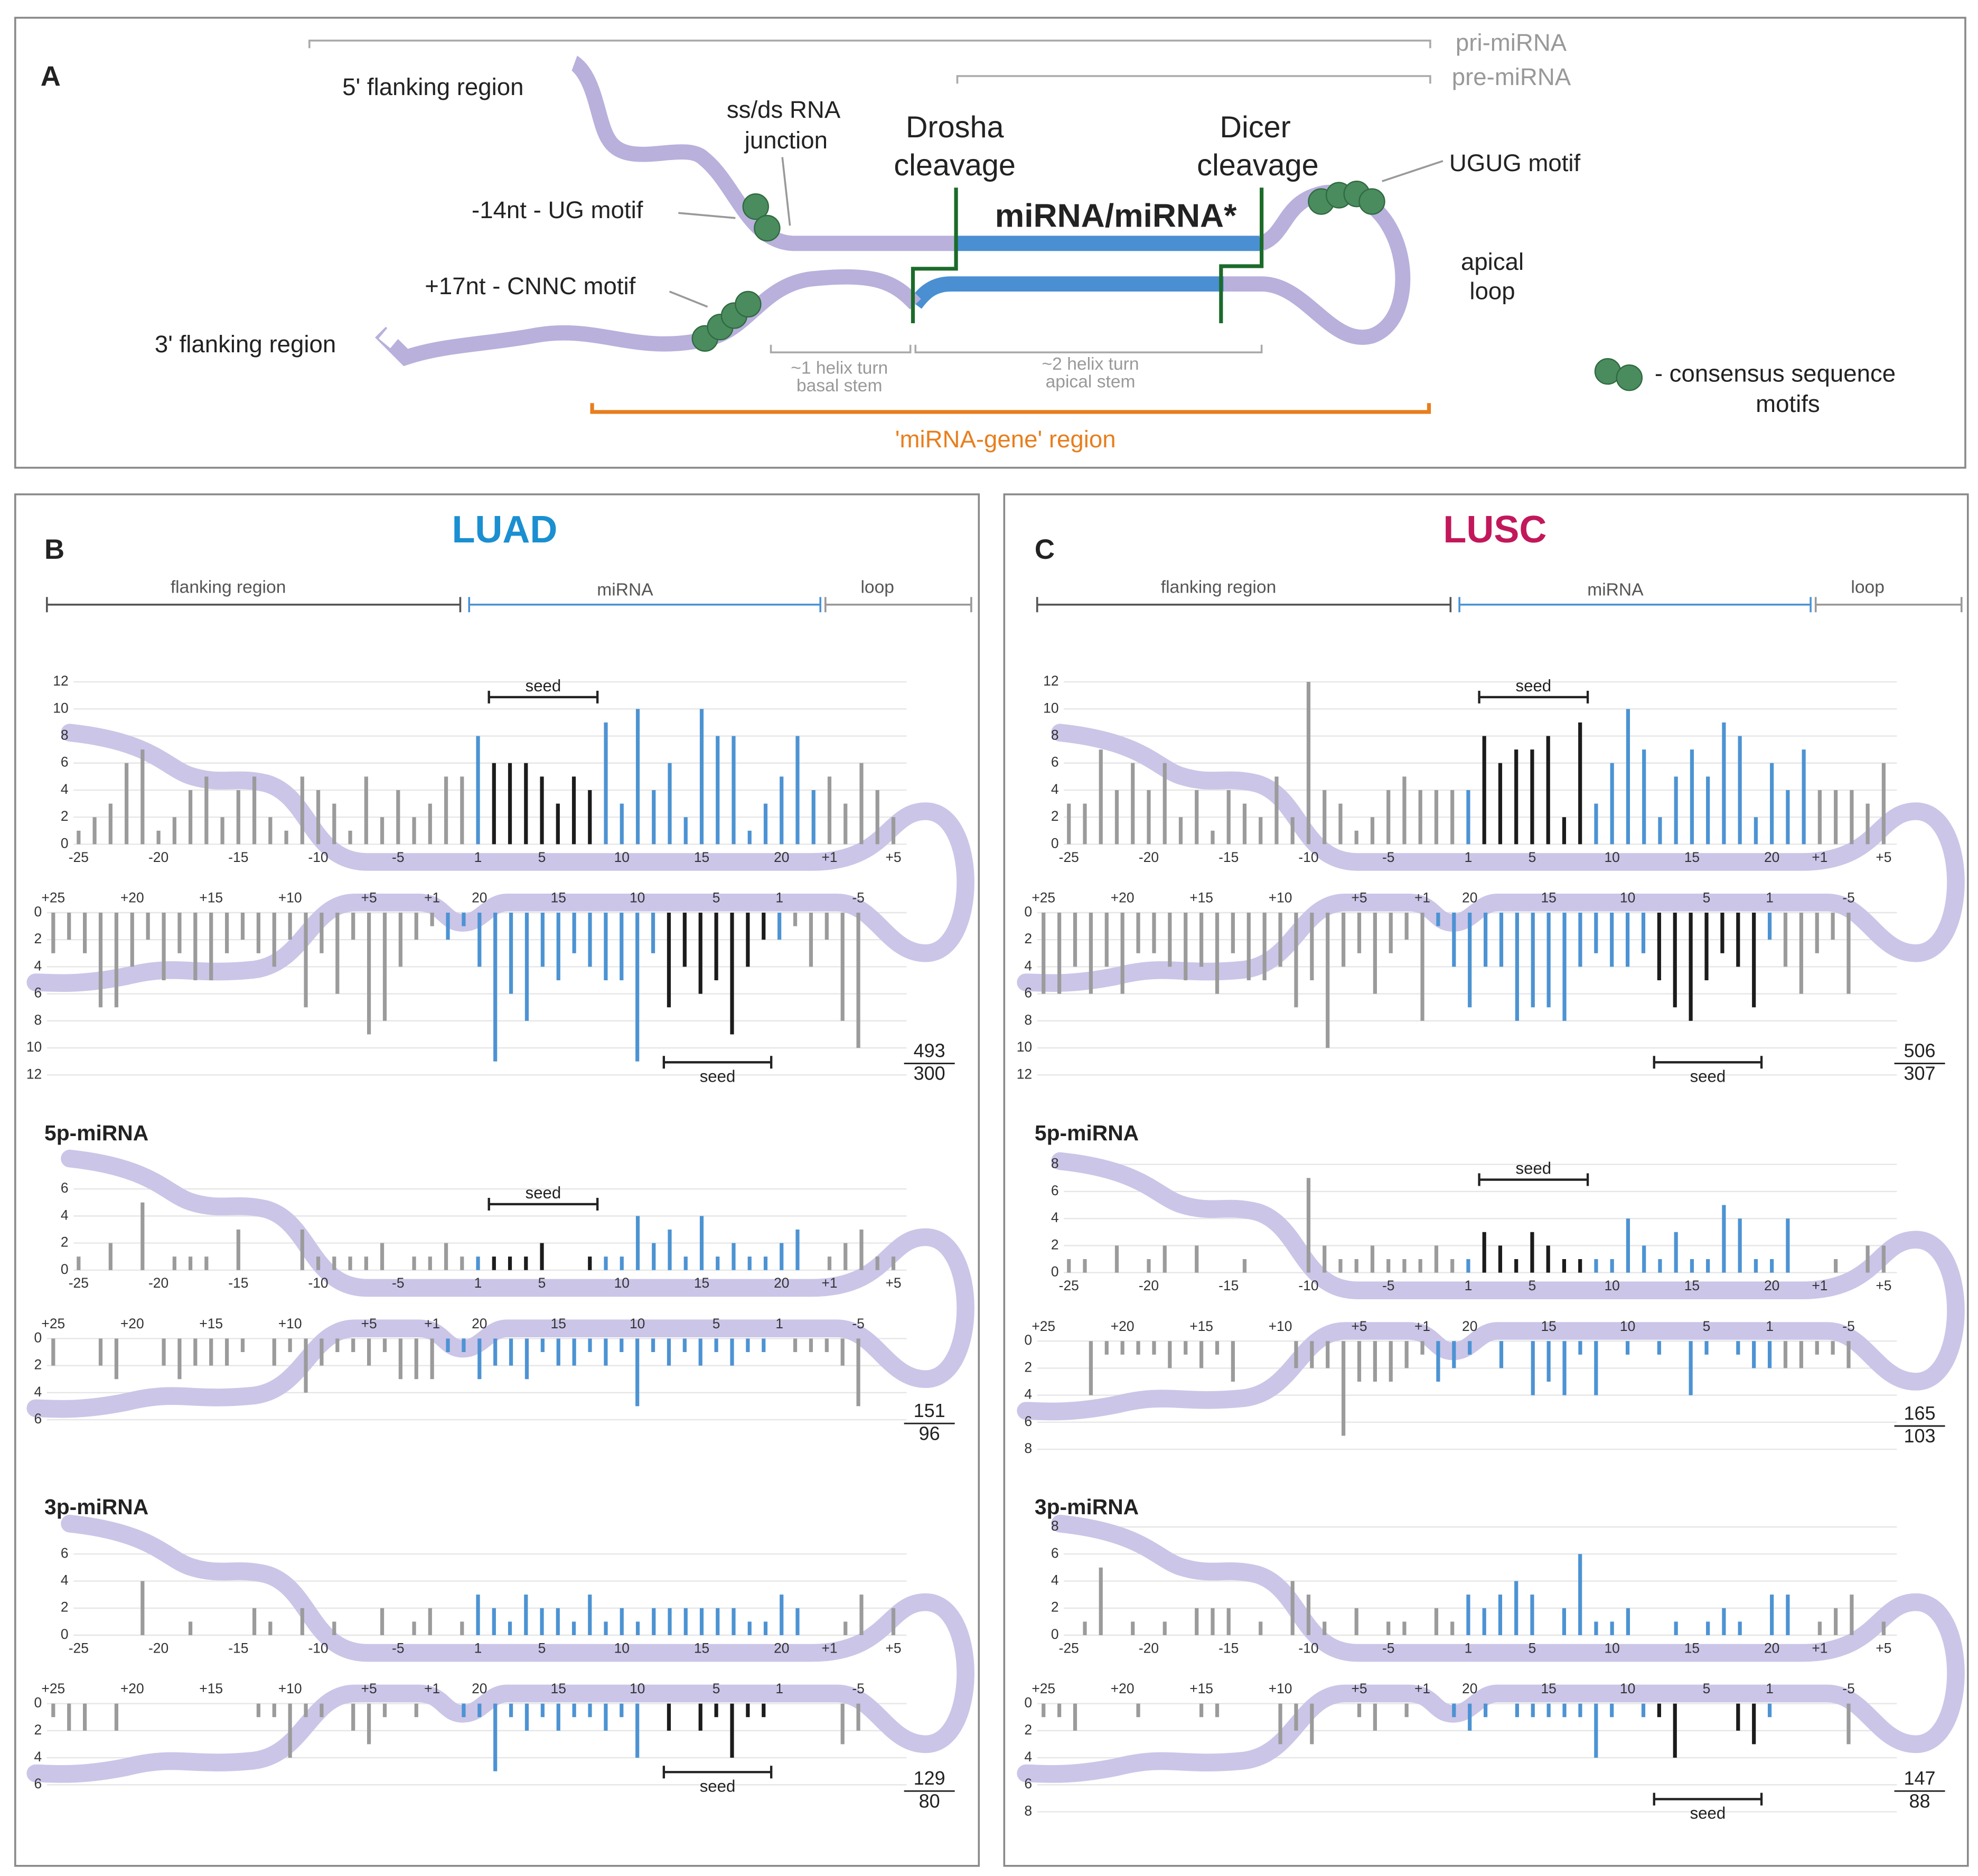  What do you see at coordinates (318, 1283) in the screenshot?
I see `x-tick-label: -10` at bounding box center [318, 1283].